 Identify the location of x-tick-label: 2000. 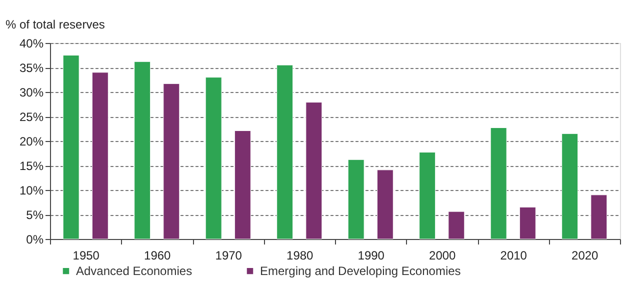
(442, 255).